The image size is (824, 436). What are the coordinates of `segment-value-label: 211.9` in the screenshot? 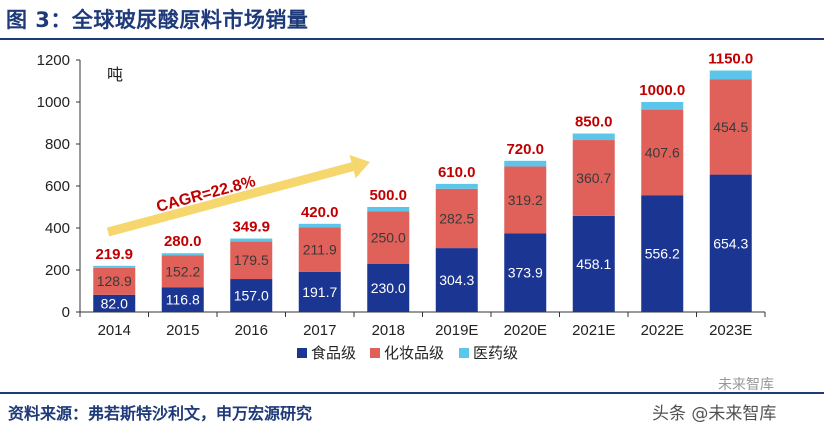 It's located at (320, 249).